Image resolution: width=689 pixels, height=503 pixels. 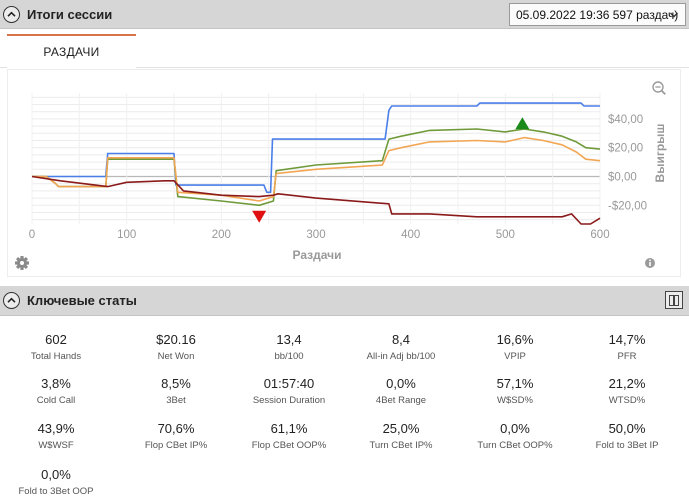 I want to click on max-marker, so click(x=522, y=123).